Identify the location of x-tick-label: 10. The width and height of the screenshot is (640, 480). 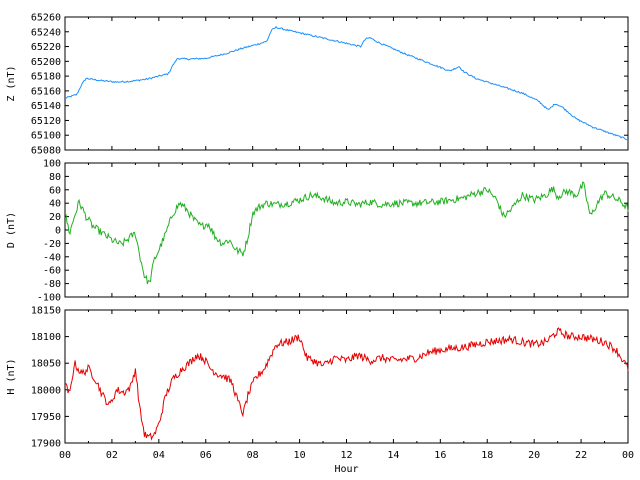
(300, 455).